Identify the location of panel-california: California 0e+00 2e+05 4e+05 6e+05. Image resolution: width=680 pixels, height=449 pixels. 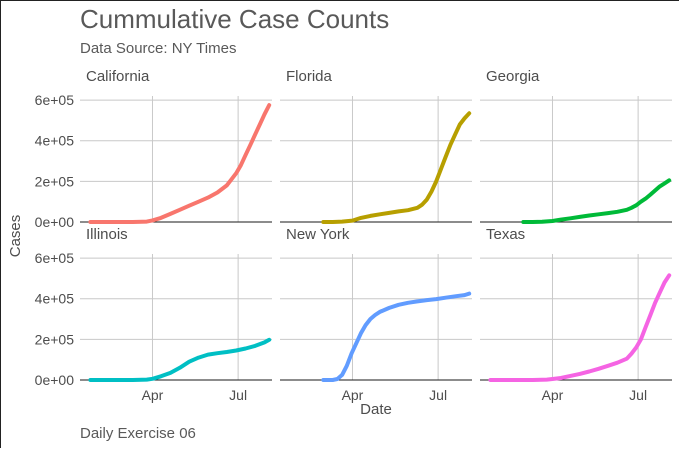
(153, 149).